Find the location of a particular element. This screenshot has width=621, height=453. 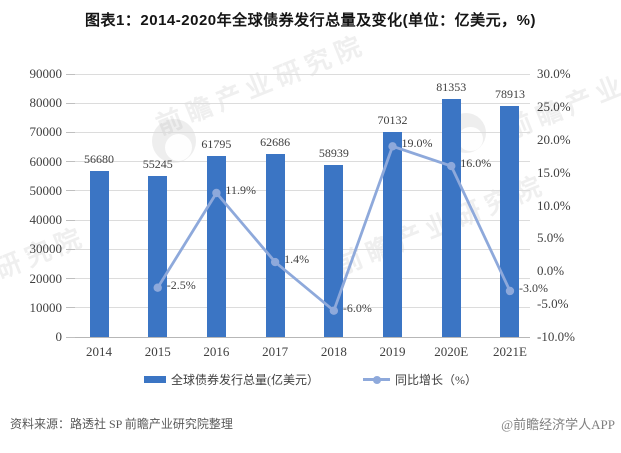

legend-label: 全球债券发行总量(亿美元） is located at coordinates (245, 380).